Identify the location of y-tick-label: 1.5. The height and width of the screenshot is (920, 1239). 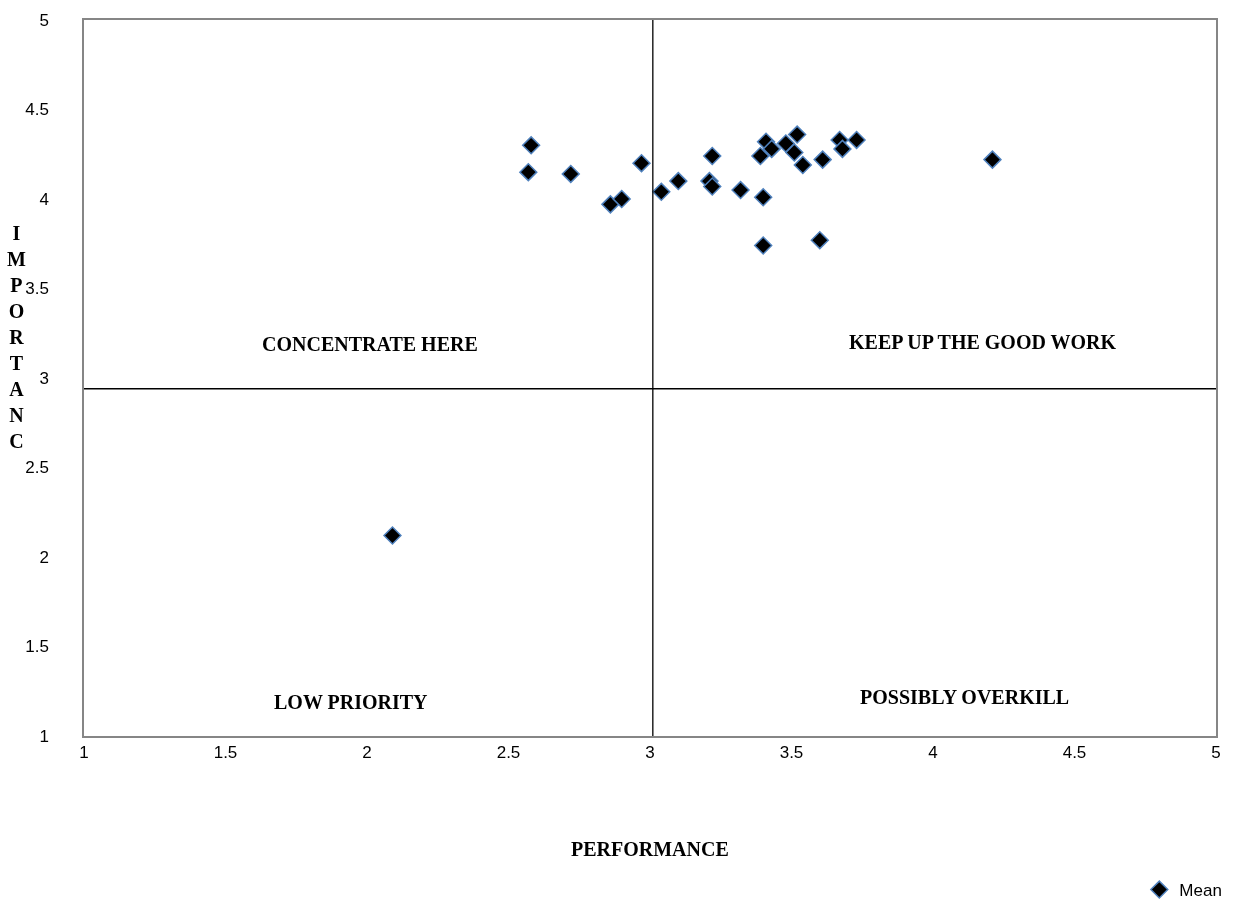
(37, 647).